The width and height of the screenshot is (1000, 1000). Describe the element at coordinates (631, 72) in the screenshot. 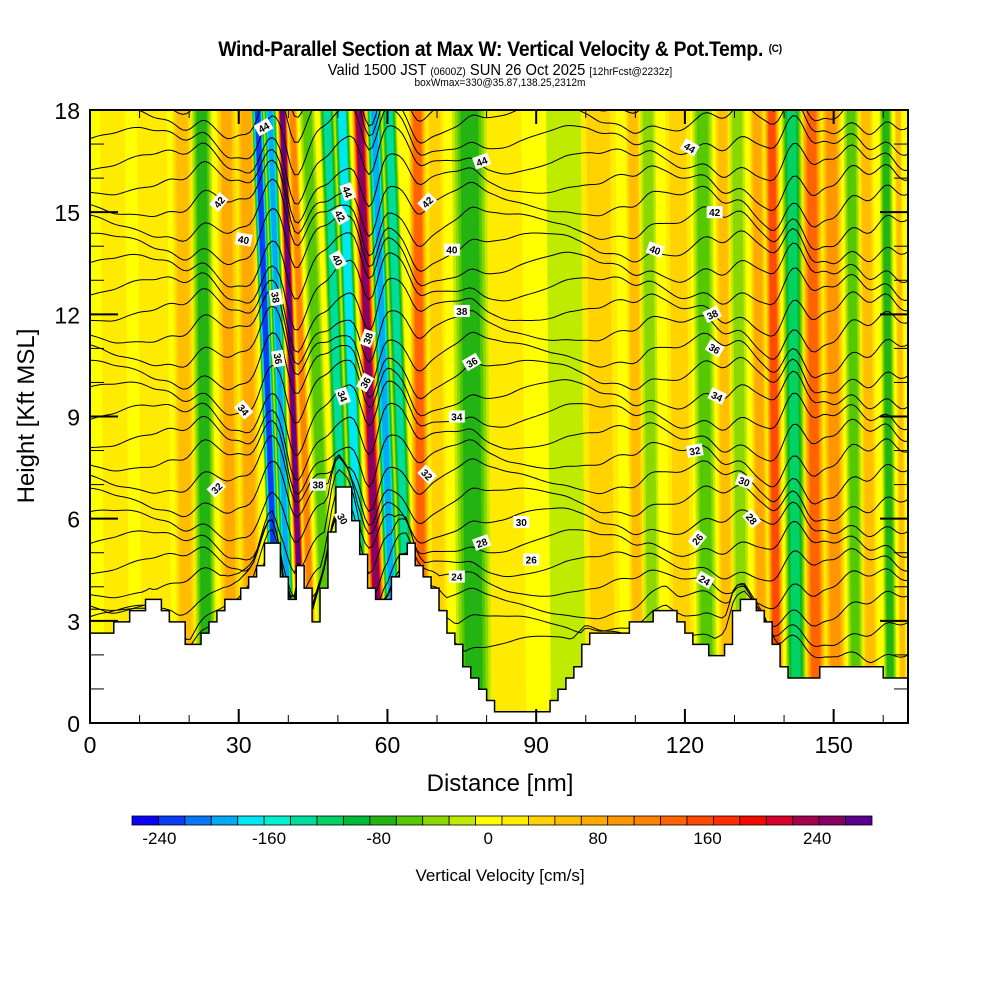

I see `forecast-info: [12hrFcst@2232z]` at that location.